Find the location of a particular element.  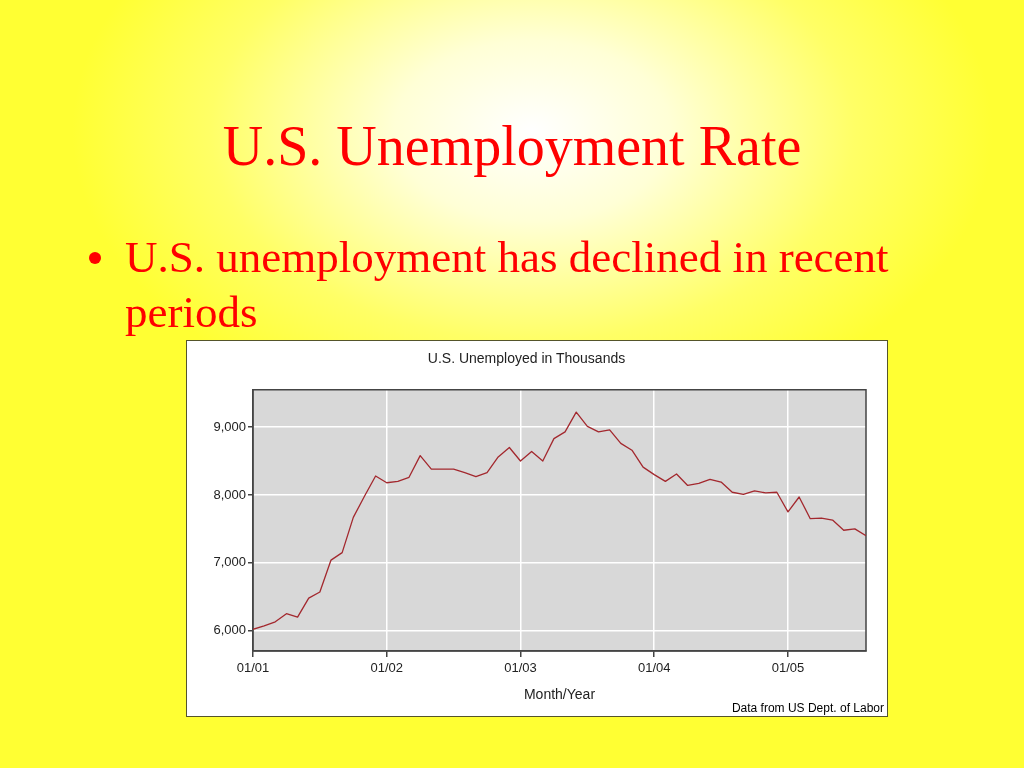

y-tick-label: 6,000 is located at coordinates (229, 630).